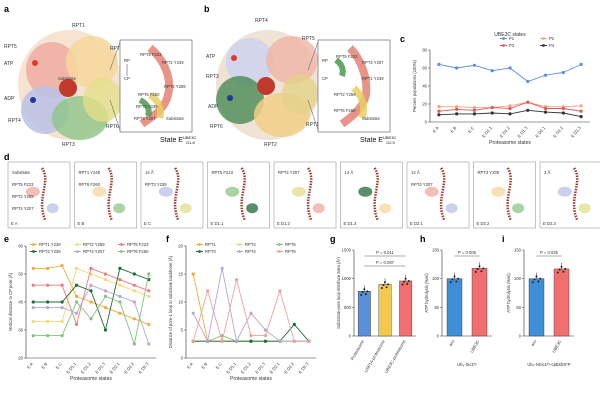  I want to click on a-label-1: RPT1, so click(78, 26).